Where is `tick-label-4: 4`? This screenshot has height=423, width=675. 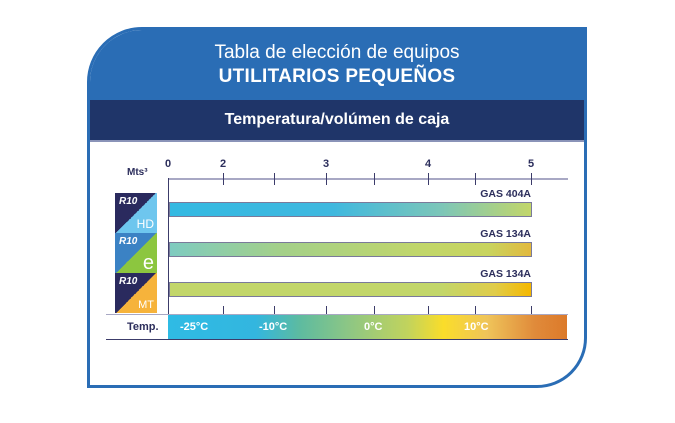 tick-label-4: 4 is located at coordinates (428, 164).